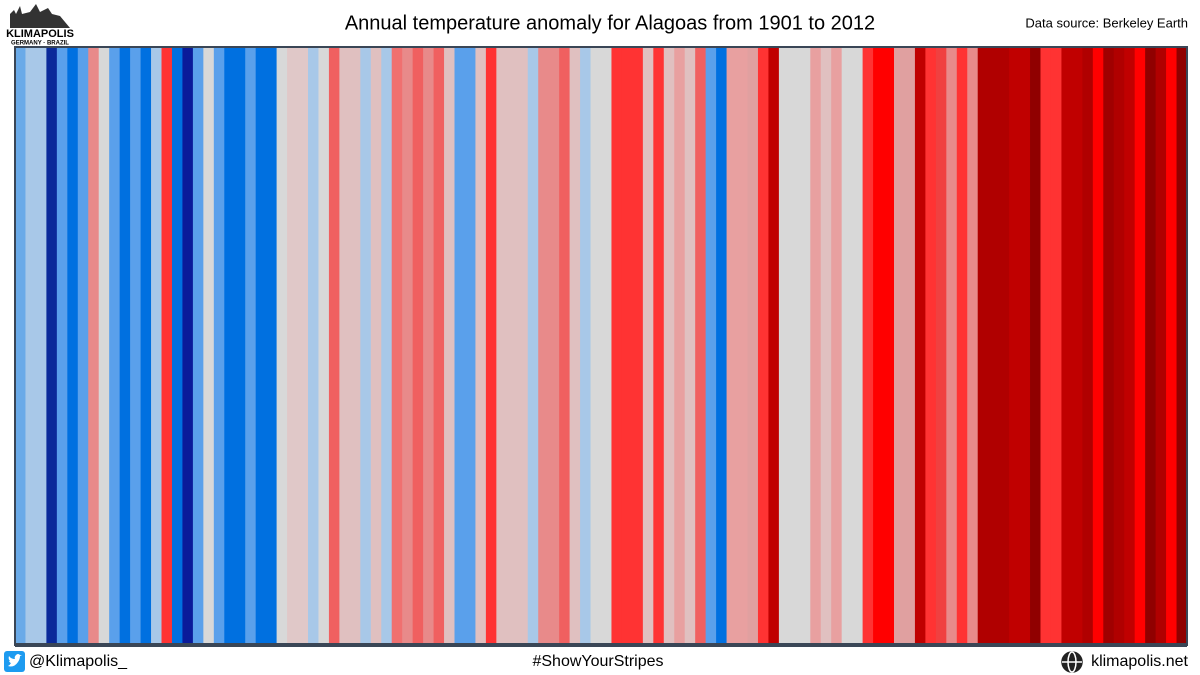  Describe the element at coordinates (597, 661) in the screenshot. I see `hashtag: #ShowYourStripes` at that location.